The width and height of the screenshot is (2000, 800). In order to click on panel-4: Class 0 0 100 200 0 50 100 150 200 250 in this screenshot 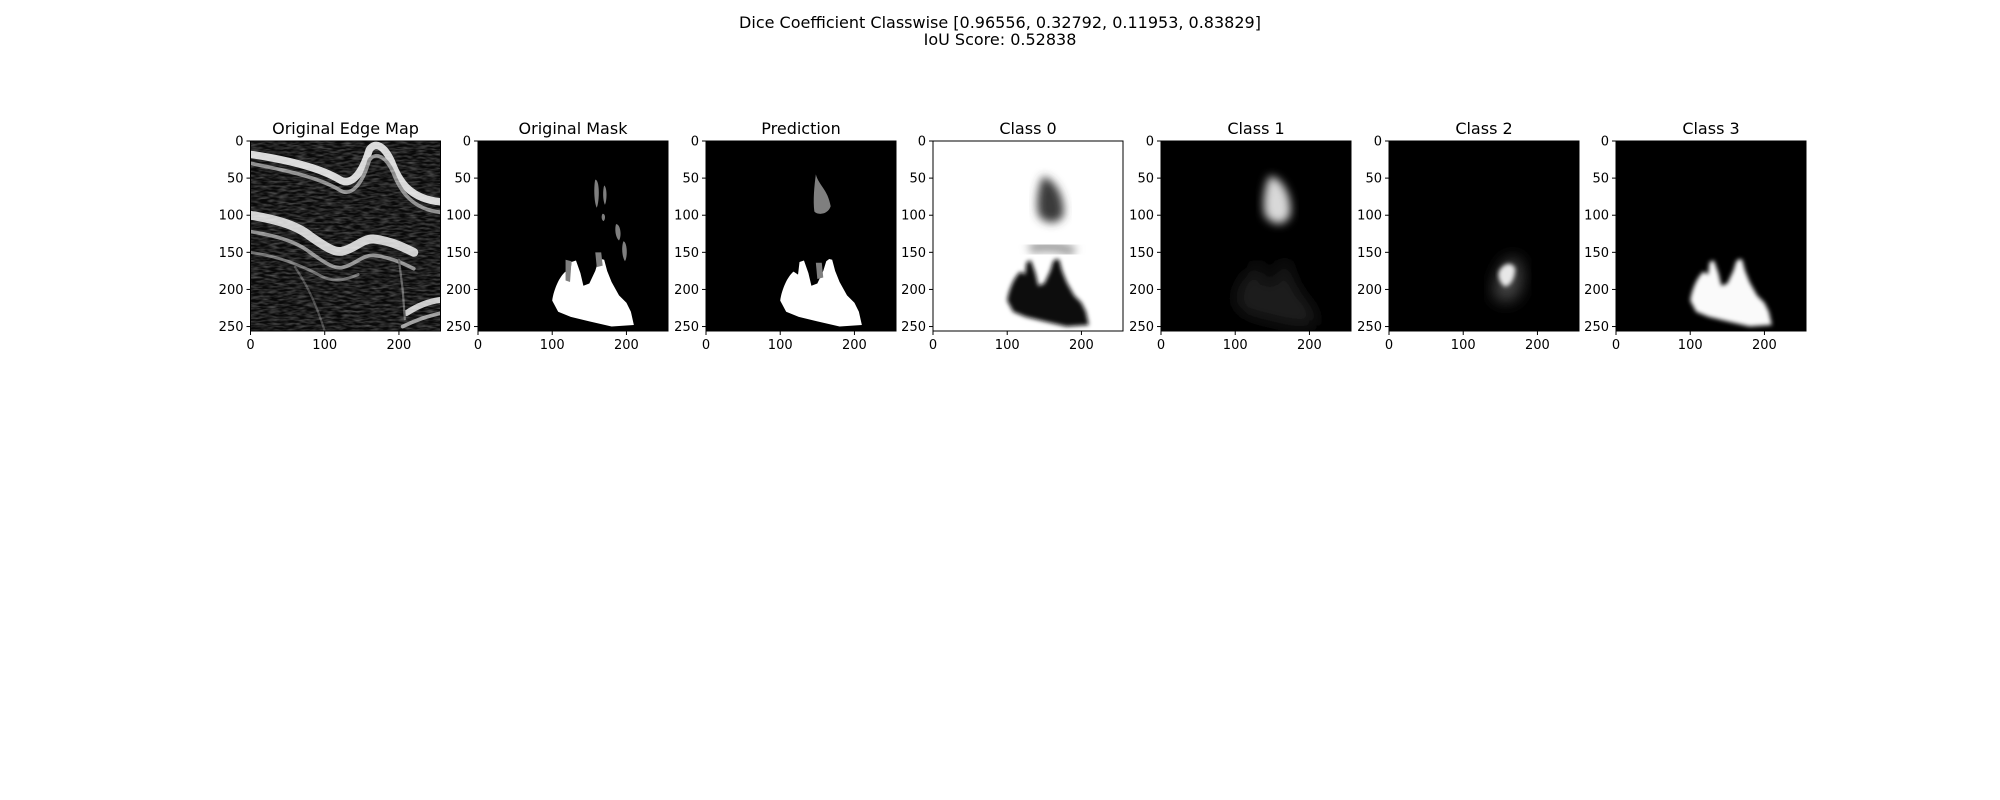, I will do `click(1012, 236)`.